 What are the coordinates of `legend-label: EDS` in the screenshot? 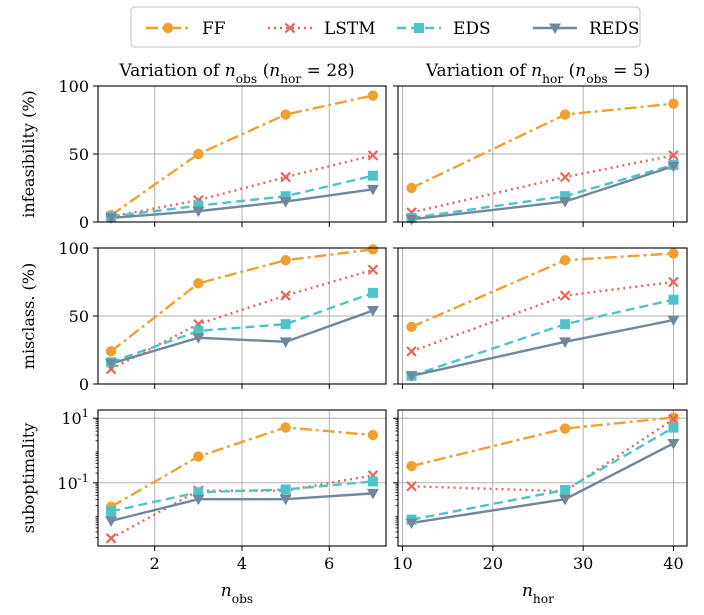 It's located at (472, 29).